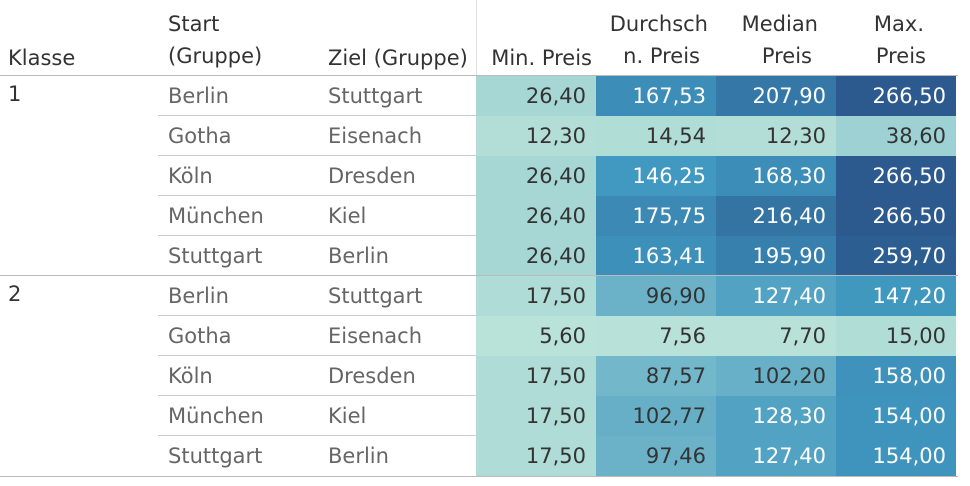 This screenshot has height=486, width=970. I want to click on cell-avg: 146,25, so click(656, 176).